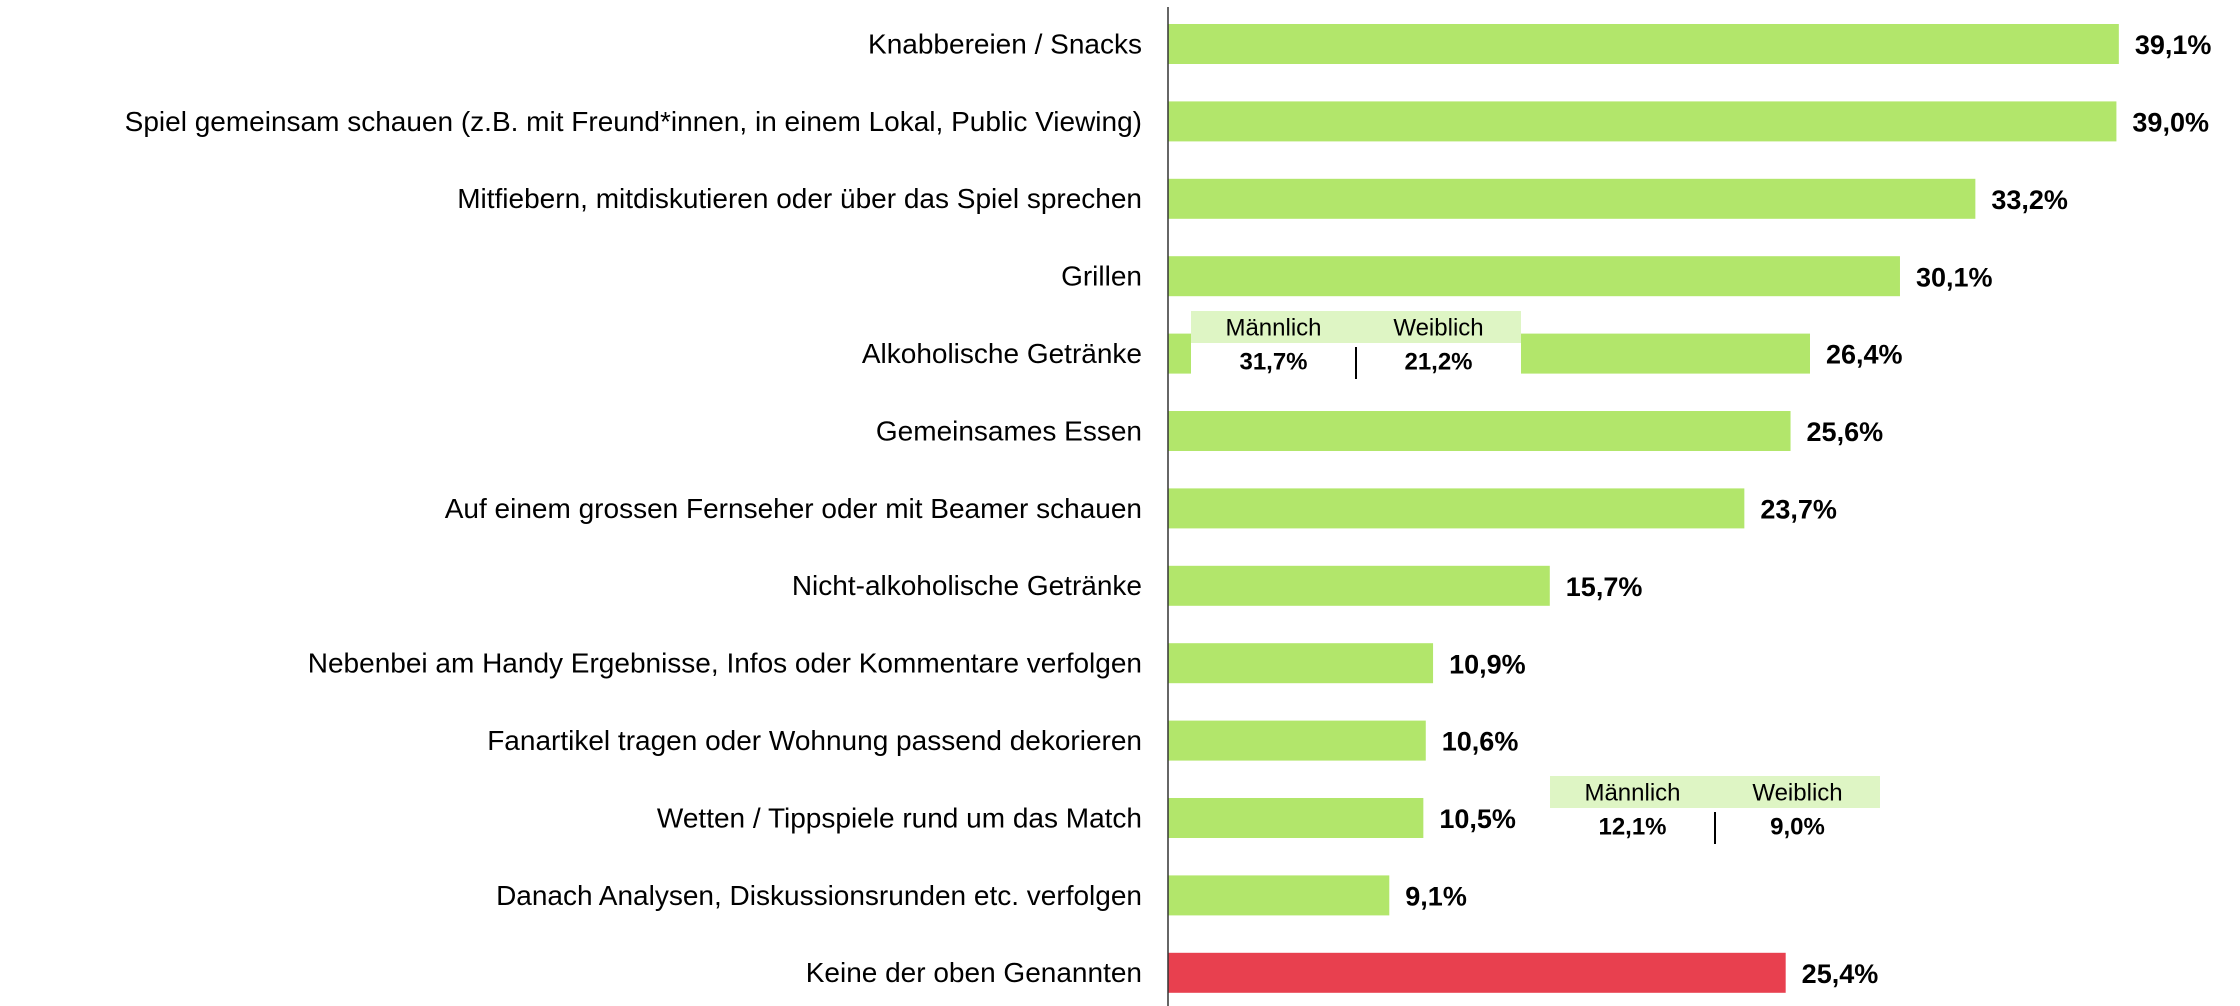  What do you see at coordinates (1954, 277) in the screenshot?
I see `value-label: 30,1%` at bounding box center [1954, 277].